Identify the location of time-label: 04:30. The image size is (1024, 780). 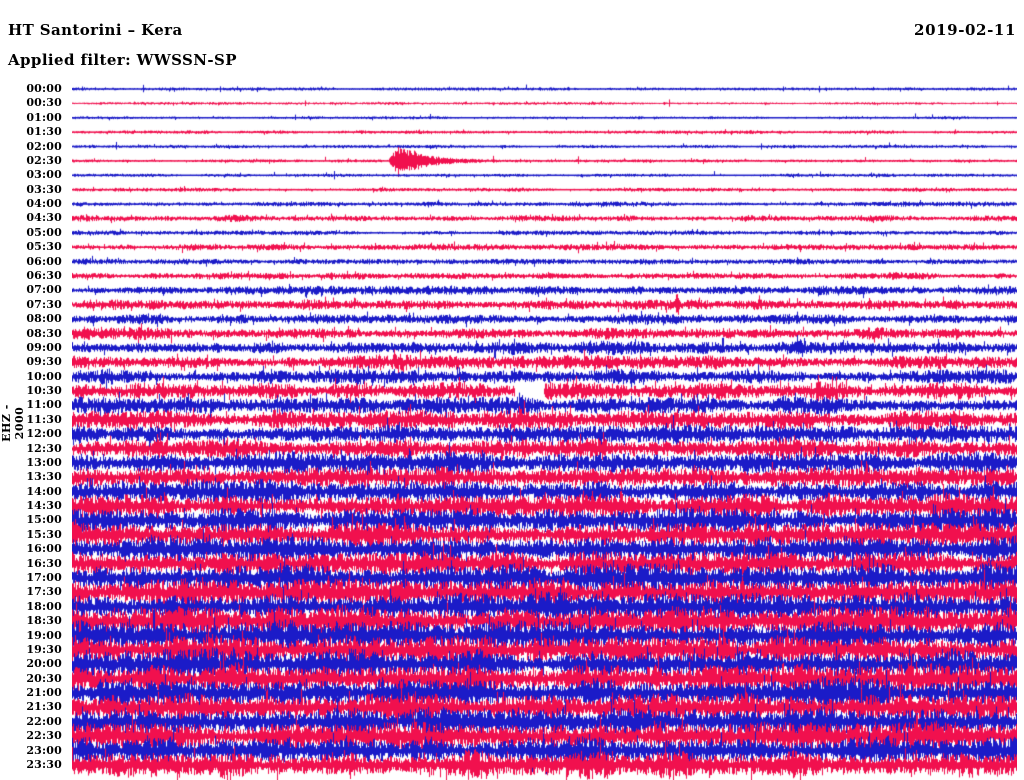
(44, 218).